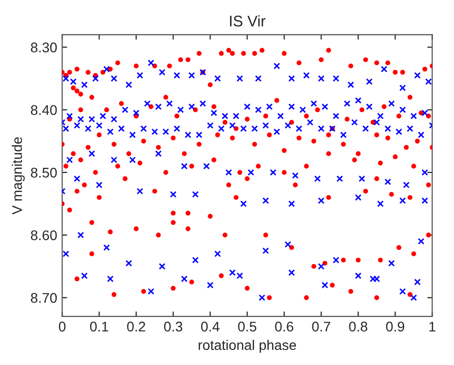 The image size is (454, 365). Describe the element at coordinates (136, 327) in the screenshot. I see `x-tick-label: 0.2` at that location.